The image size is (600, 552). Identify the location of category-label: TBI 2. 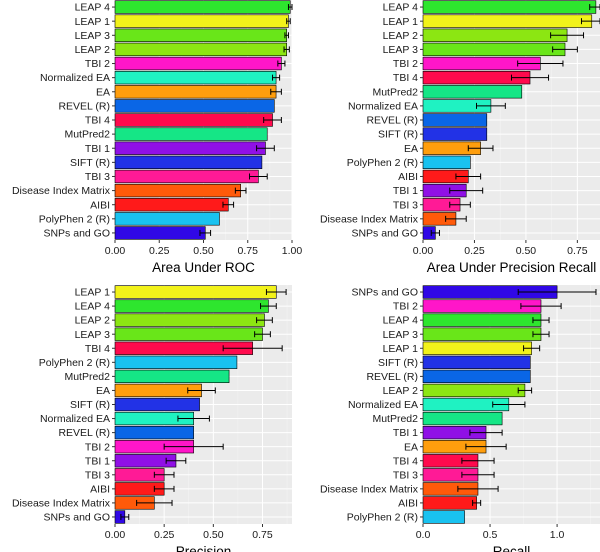
(405, 307).